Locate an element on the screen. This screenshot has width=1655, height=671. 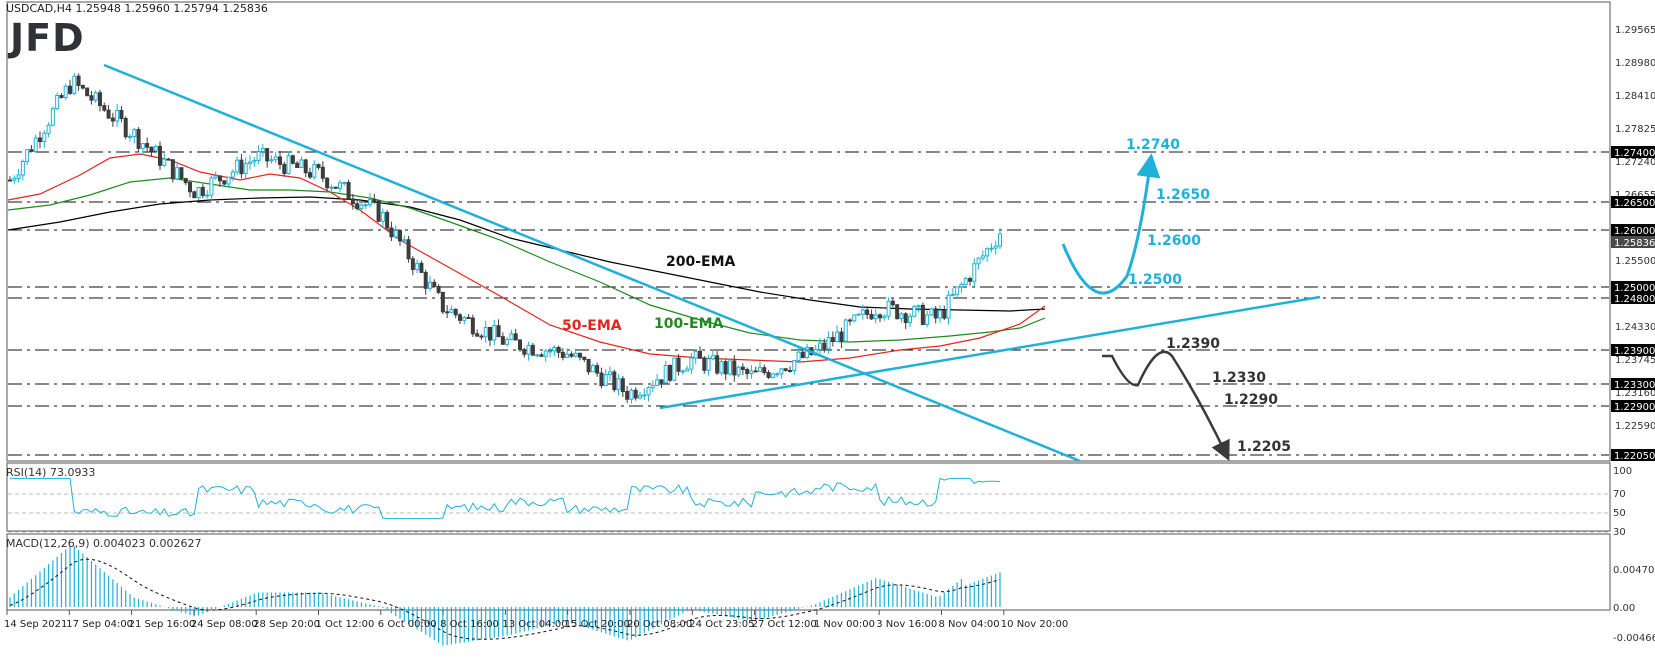
price-tick: 1.24330 is located at coordinates (1635, 327).